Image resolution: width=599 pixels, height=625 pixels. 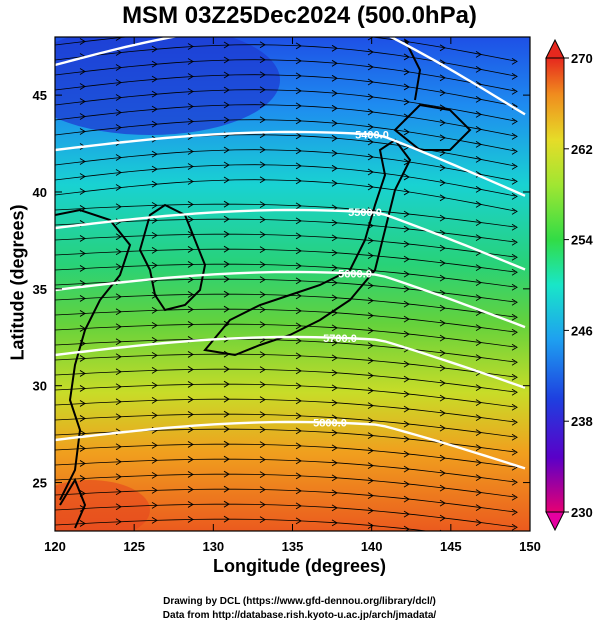 I want to click on x-tick-label: 125, so click(x=134, y=546).